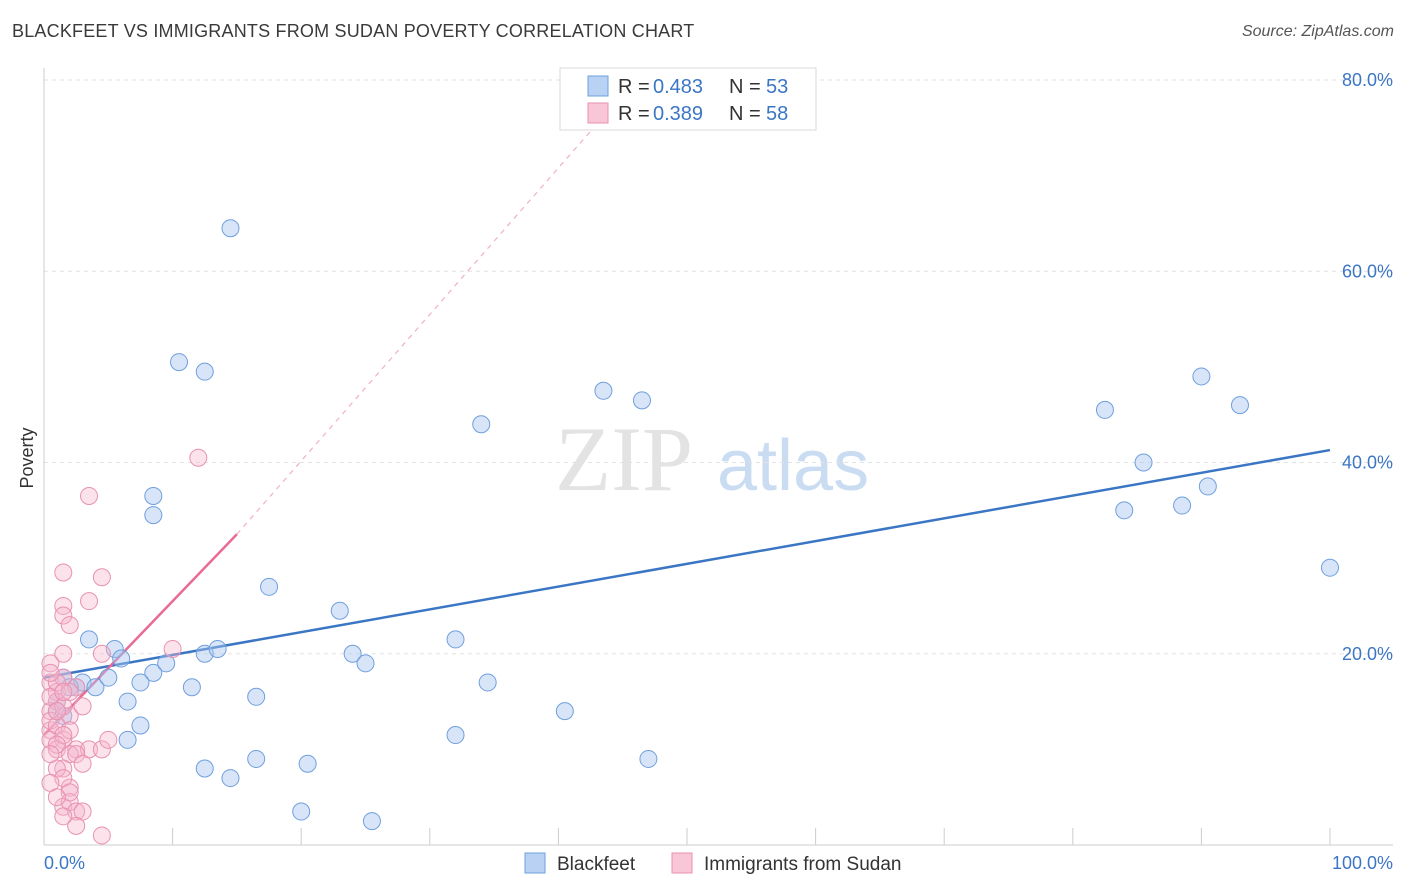 This screenshot has height=892, width=1406. Describe the element at coordinates (436, 307) in the screenshot. I see `trend-line-sudan-extension` at that location.